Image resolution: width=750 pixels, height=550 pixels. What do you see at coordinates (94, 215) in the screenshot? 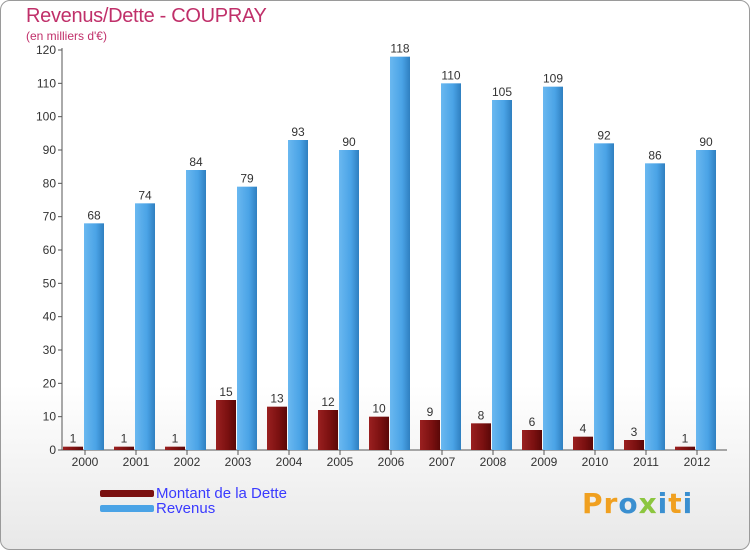
I see `data-label: 68` at bounding box center [94, 215].